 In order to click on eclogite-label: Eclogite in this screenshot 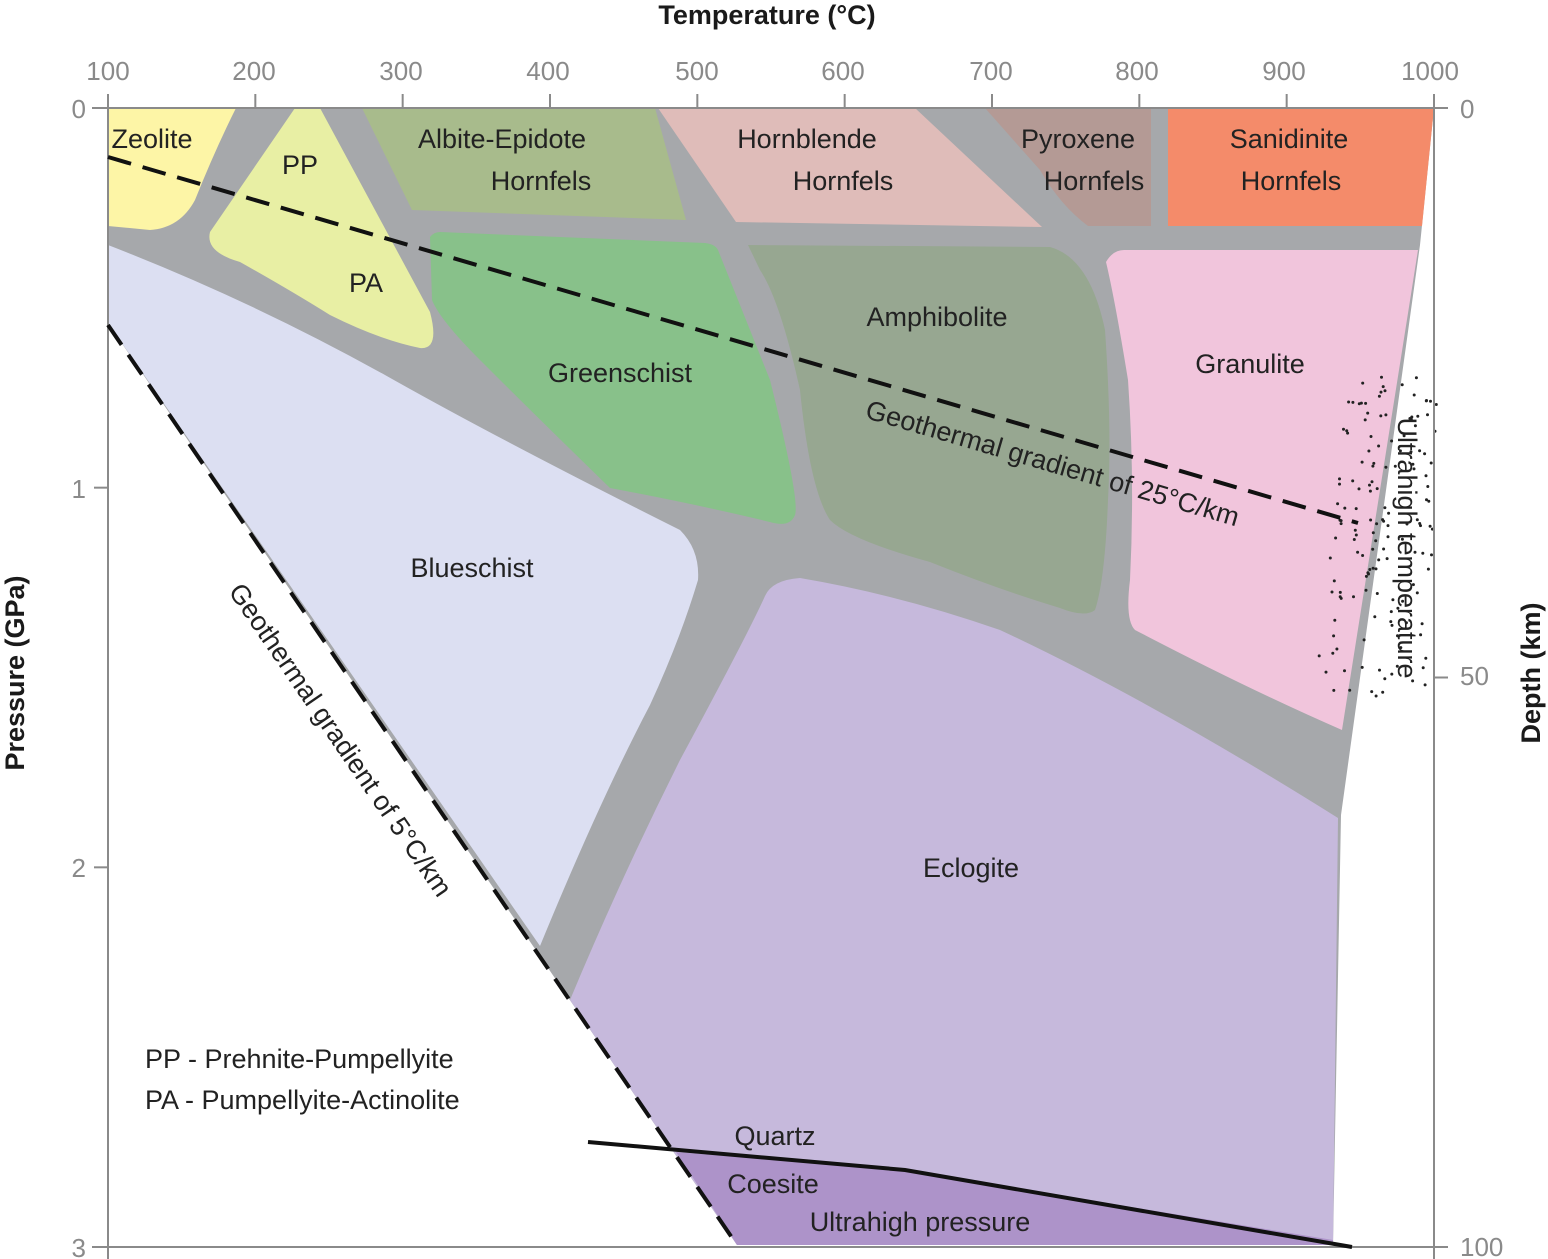, I will do `click(971, 868)`.